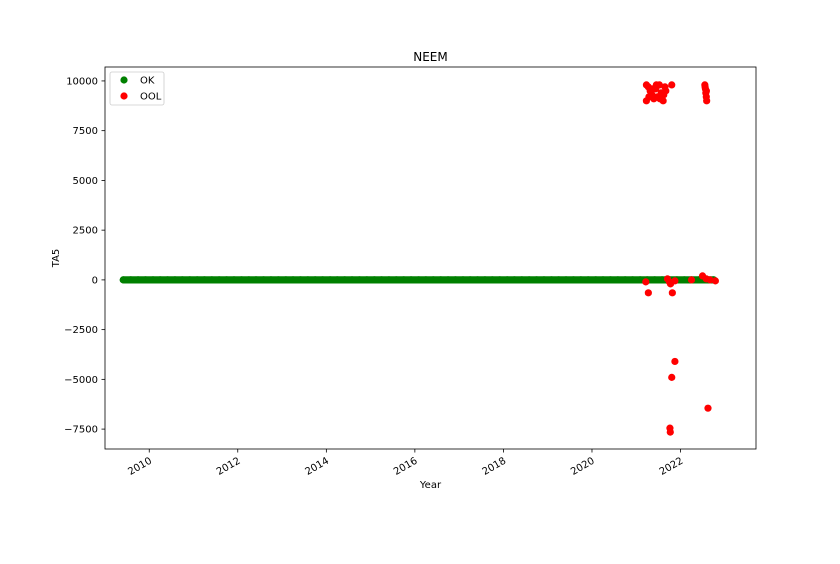  What do you see at coordinates (151, 97) in the screenshot?
I see `legend-label-ool: OOL` at bounding box center [151, 97].